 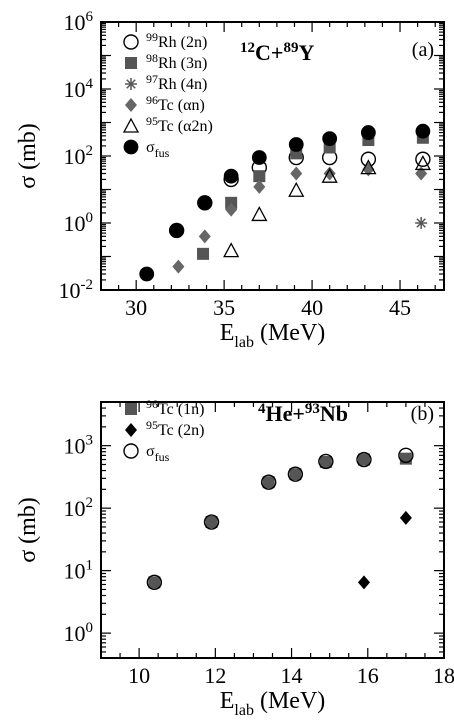 What do you see at coordinates (79, 22) in the screenshot?
I see `y-tick-label: 10⁶` at bounding box center [79, 22].